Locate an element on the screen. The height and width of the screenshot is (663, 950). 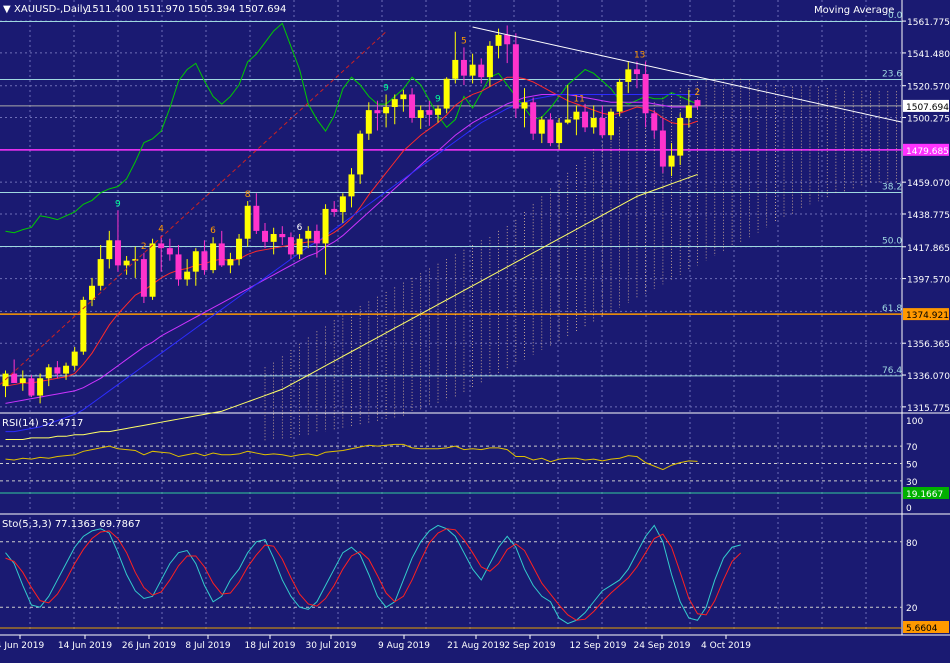
rsi-tick-label: 0 is located at coordinates (909, 509).